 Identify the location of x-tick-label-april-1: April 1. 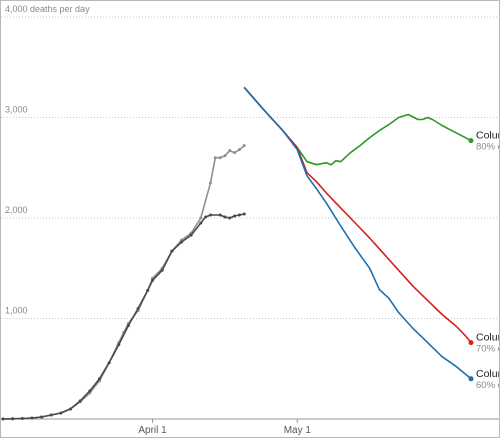
(152, 430).